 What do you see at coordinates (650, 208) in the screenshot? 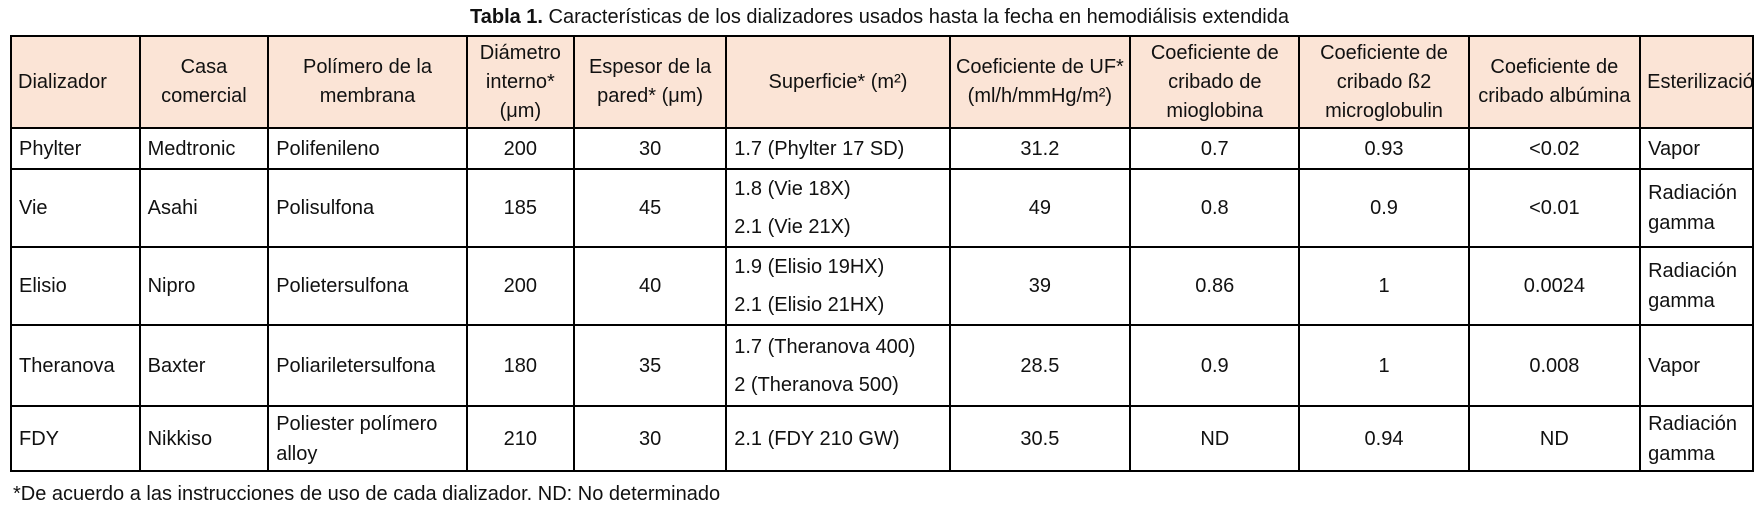
I see `cell-espesor: 45` at bounding box center [650, 208].